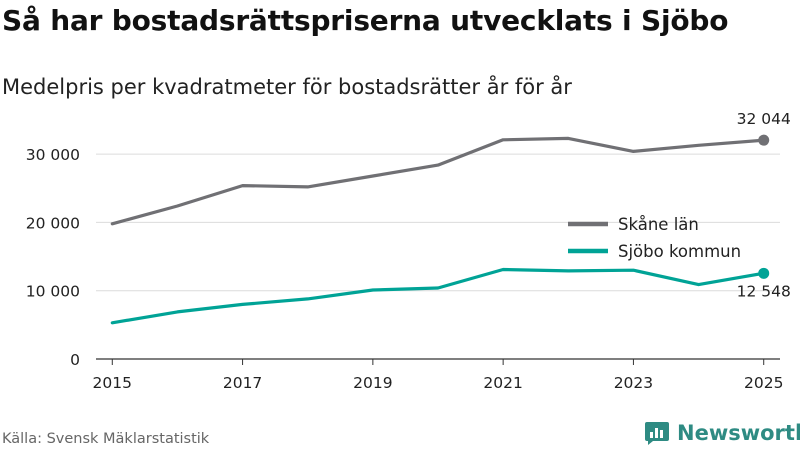 The image size is (800, 450). Describe the element at coordinates (75, 360) in the screenshot. I see `y-tick-label: 0` at that location.